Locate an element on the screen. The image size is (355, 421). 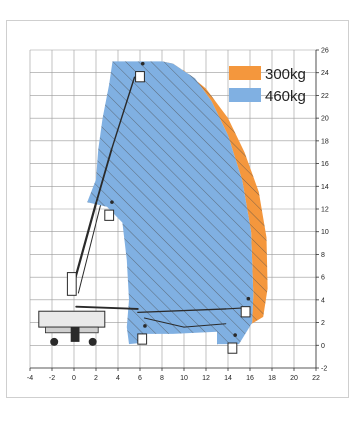
boom-low-reach is located at coordinates (164, 322).